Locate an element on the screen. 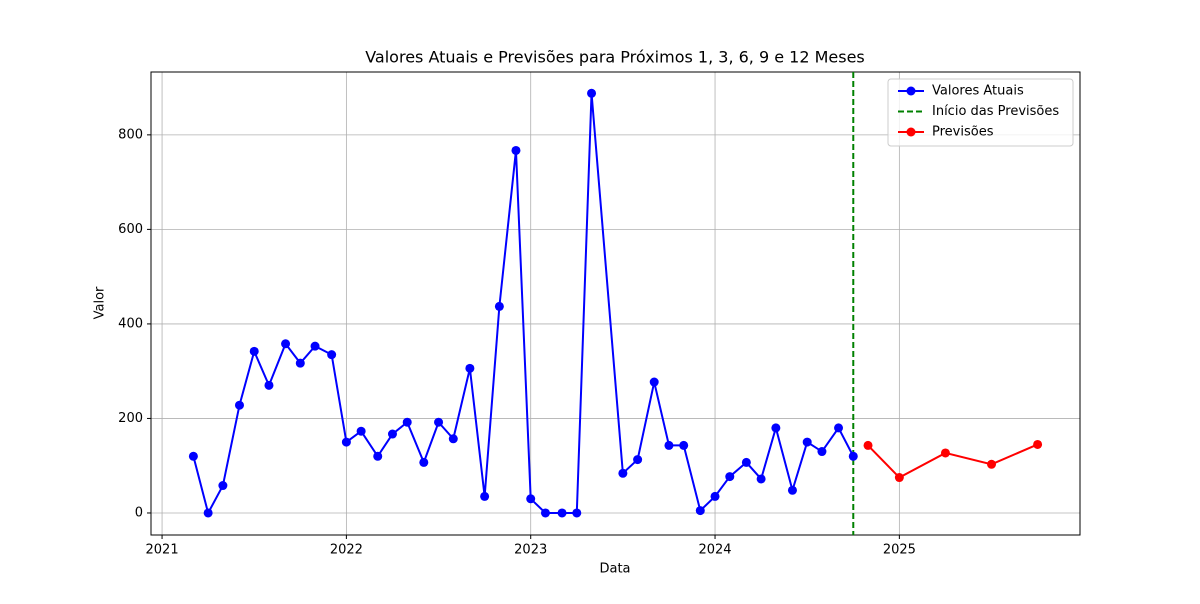 The width and height of the screenshot is (1200, 604). y-tick-label: 400 is located at coordinates (130, 323).